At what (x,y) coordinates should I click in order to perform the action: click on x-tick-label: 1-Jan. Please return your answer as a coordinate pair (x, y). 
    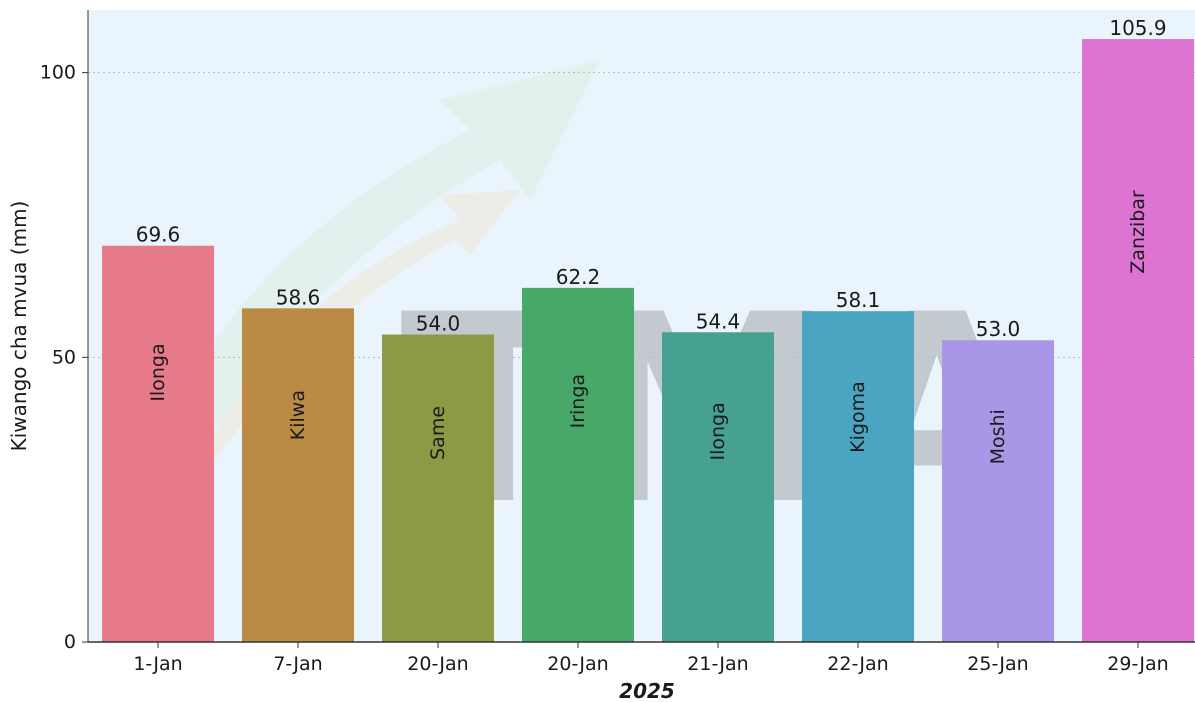
    Looking at the image, I should click on (157, 664).